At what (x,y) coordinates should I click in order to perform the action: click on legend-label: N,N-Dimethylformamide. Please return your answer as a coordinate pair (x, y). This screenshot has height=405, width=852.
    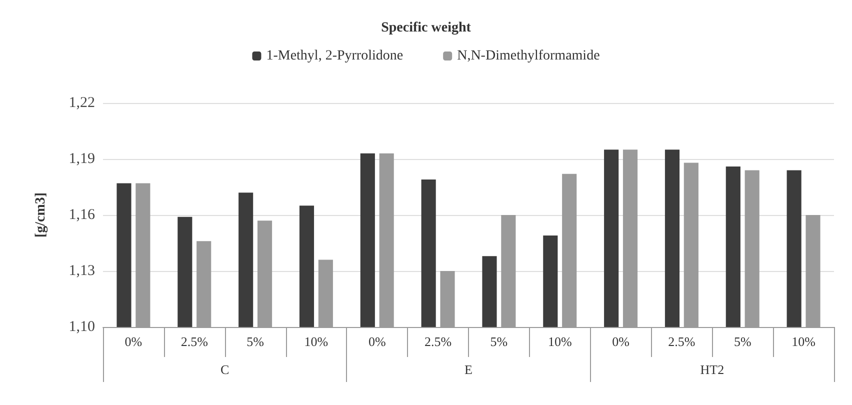
    Looking at the image, I should click on (528, 56).